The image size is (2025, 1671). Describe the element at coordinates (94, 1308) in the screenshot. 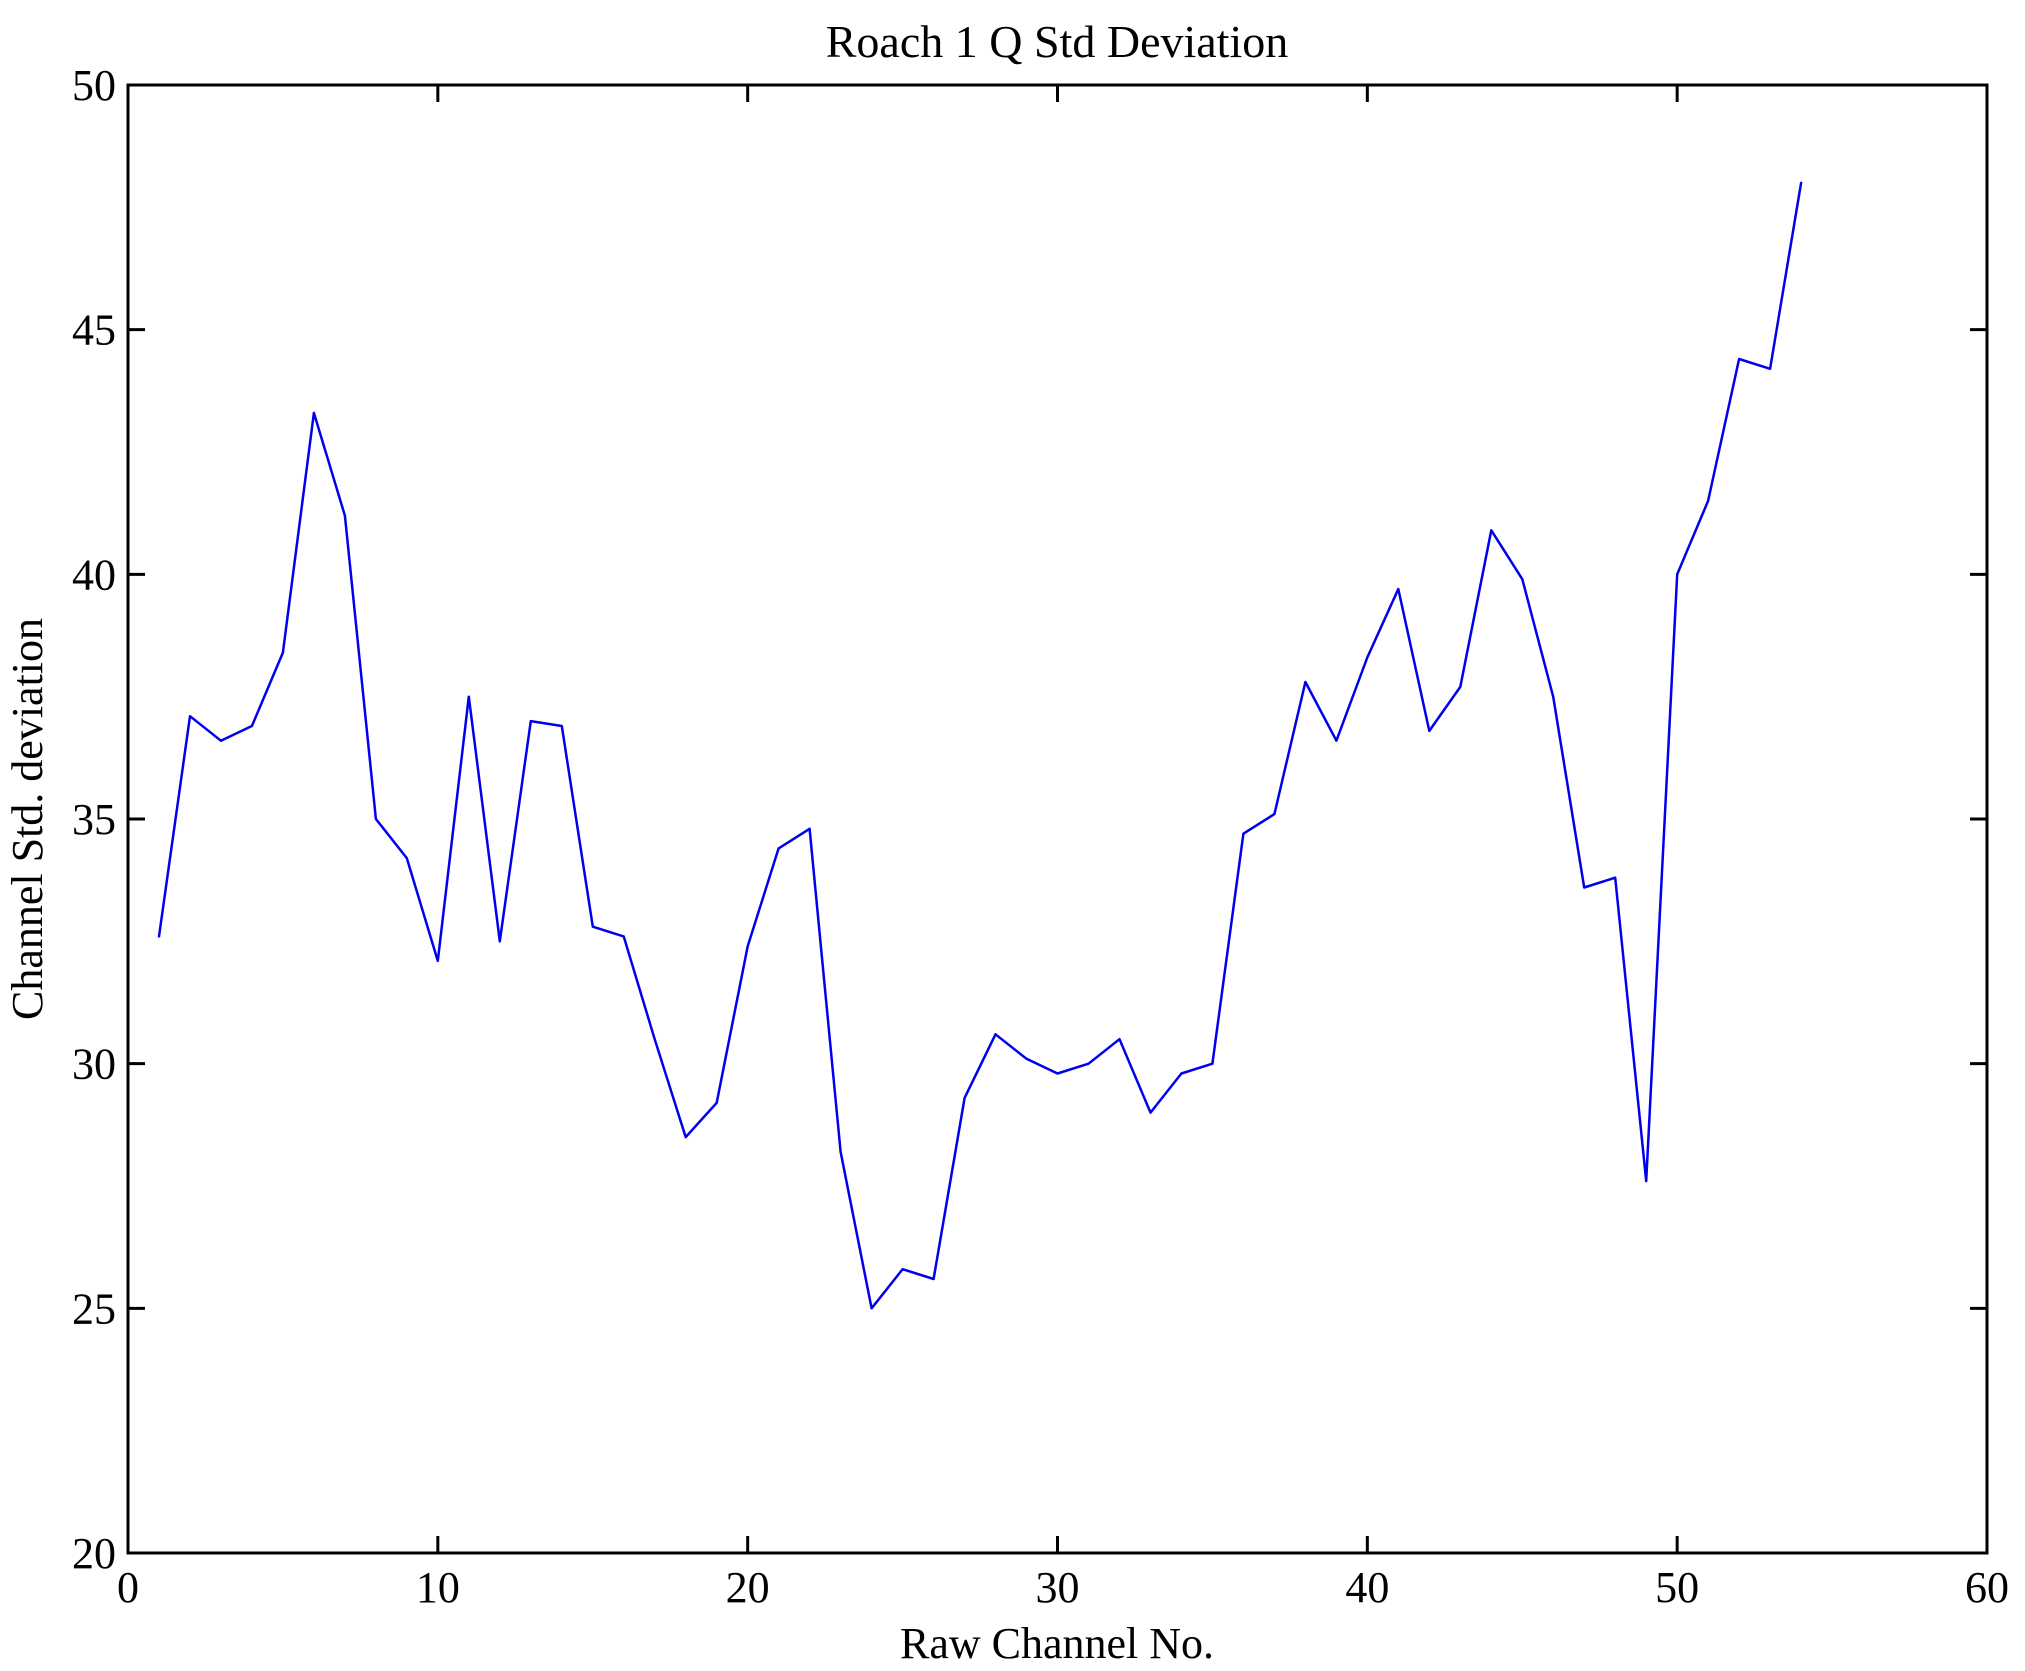

I see `tick-label: 25` at that location.